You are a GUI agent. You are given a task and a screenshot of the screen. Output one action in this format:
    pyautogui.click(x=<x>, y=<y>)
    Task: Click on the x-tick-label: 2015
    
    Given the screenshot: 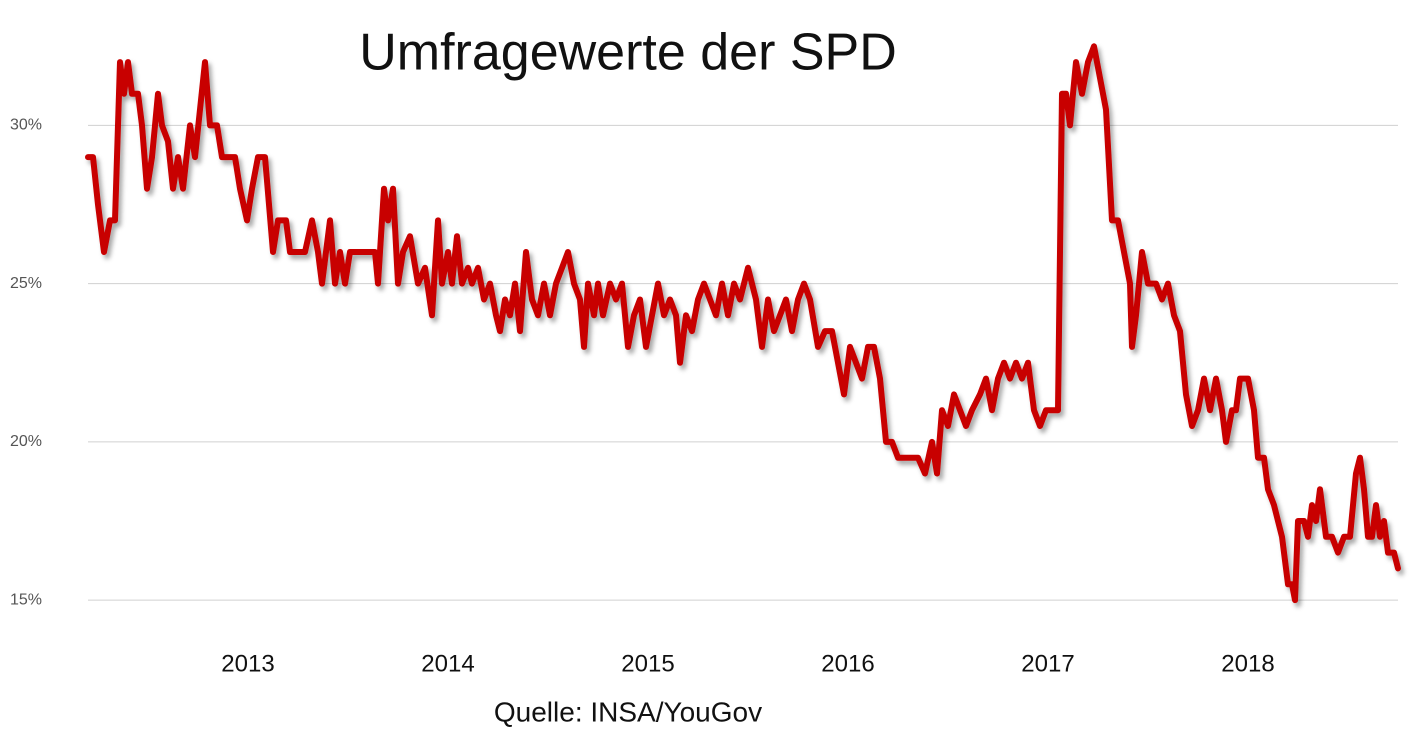 What is the action you would take?
    pyautogui.click(x=647, y=663)
    